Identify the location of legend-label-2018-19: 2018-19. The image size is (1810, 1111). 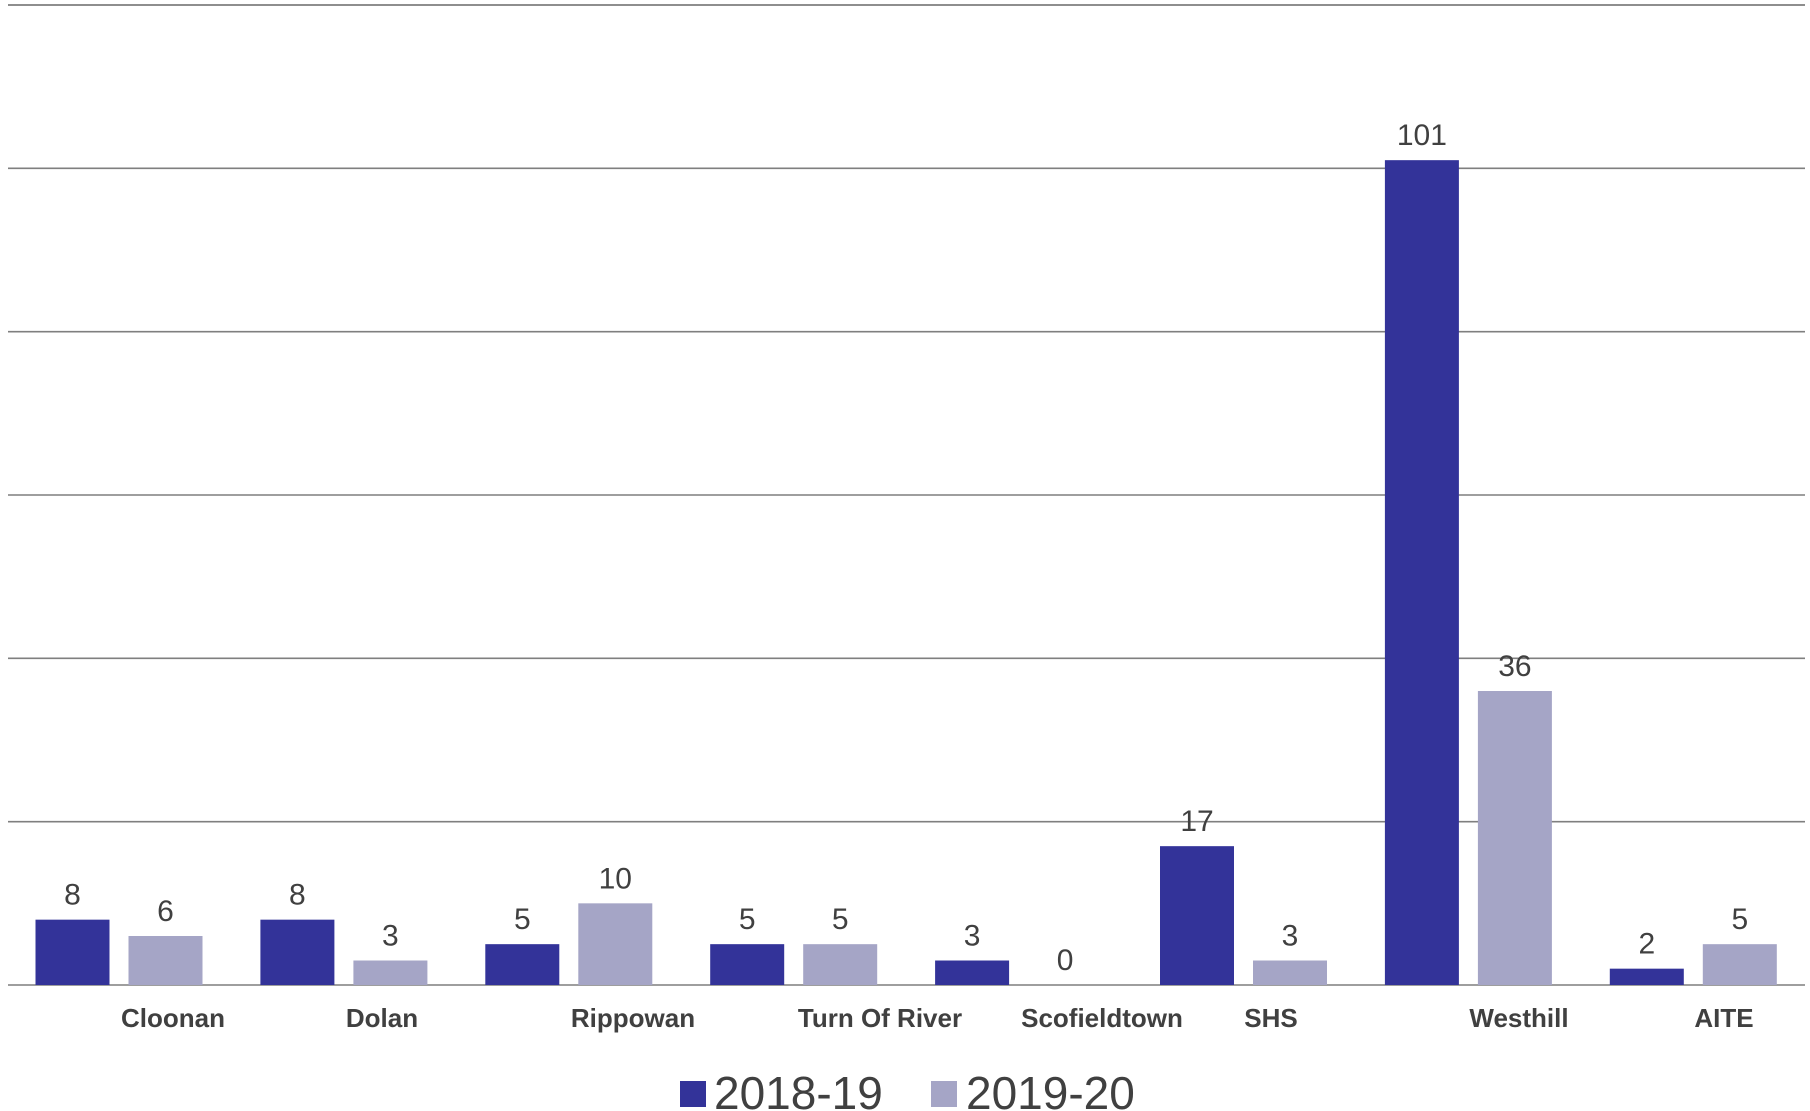
(798, 1089).